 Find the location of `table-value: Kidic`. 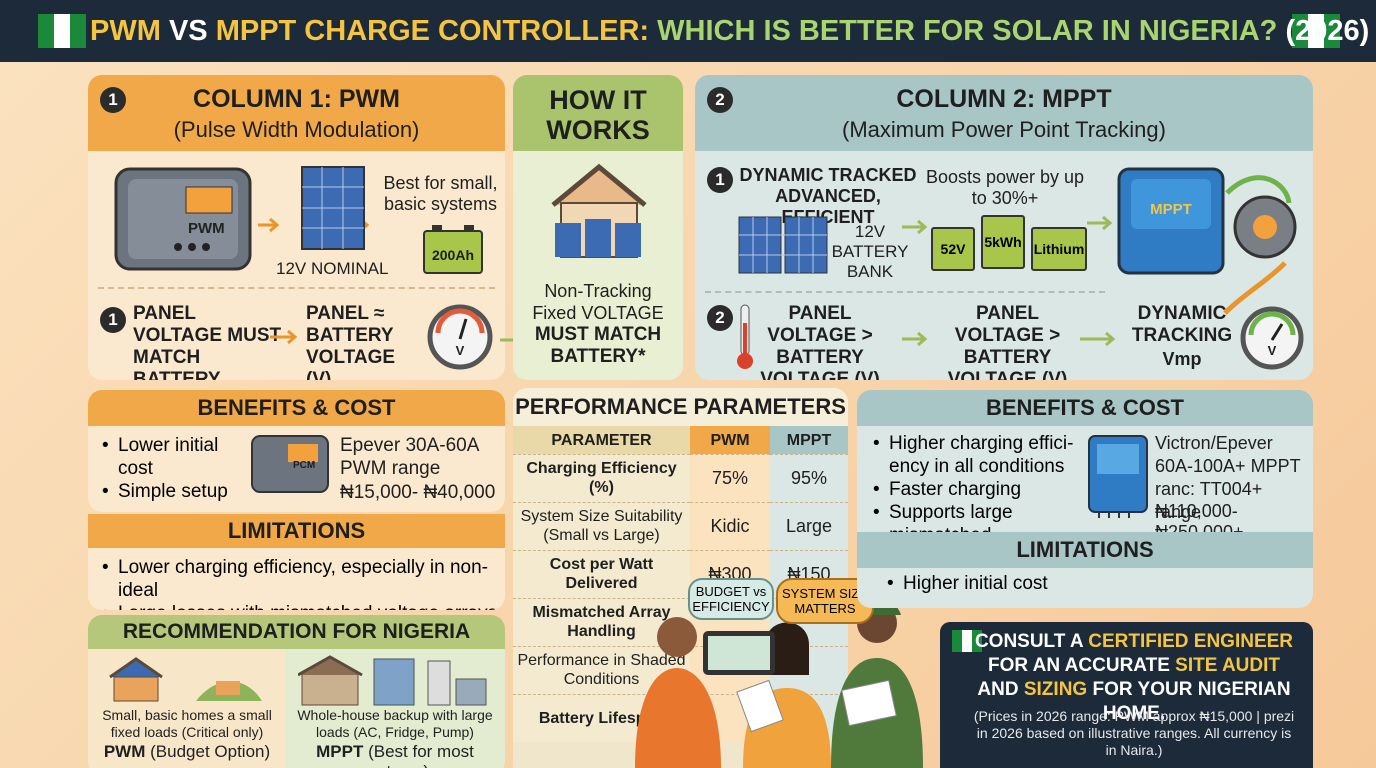

table-value: Kidic is located at coordinates (730, 525).